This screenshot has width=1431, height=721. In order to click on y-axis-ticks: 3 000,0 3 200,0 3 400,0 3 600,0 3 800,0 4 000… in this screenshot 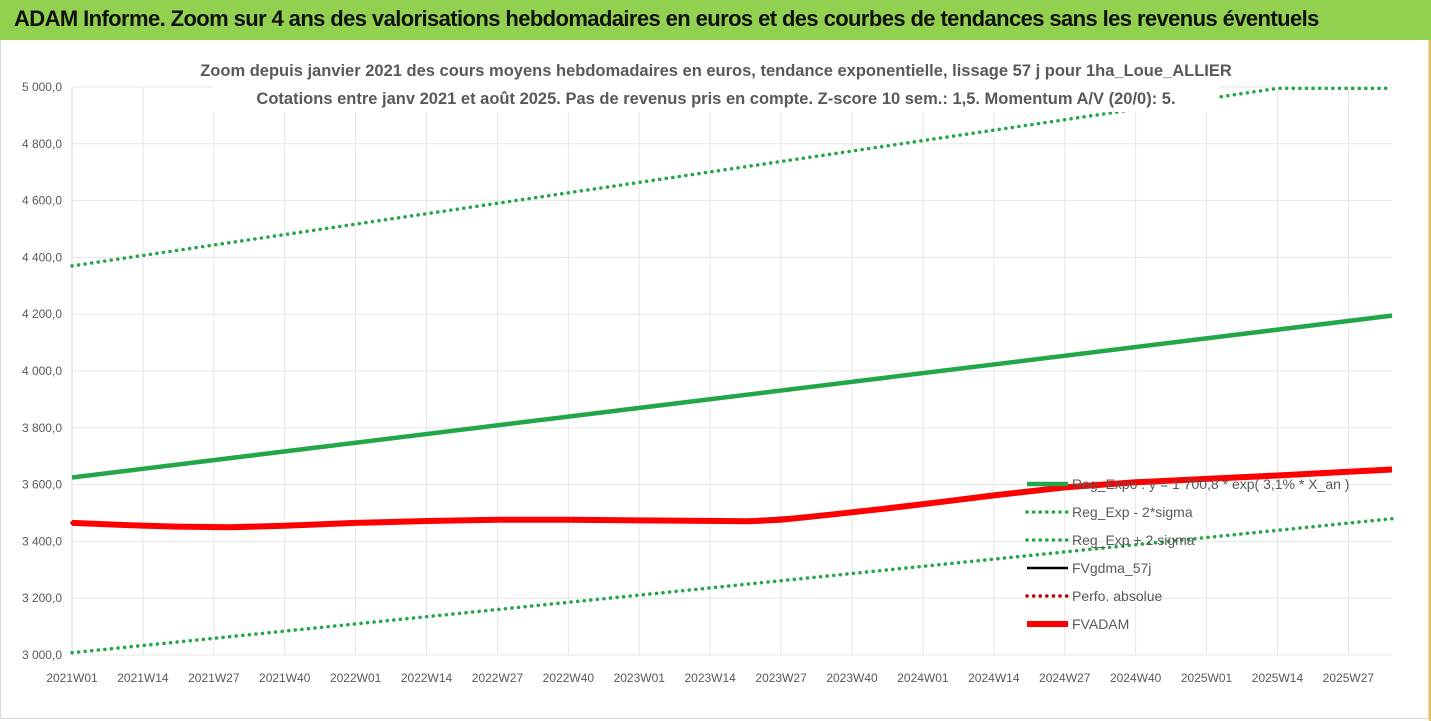, I will do `click(42, 371)`.